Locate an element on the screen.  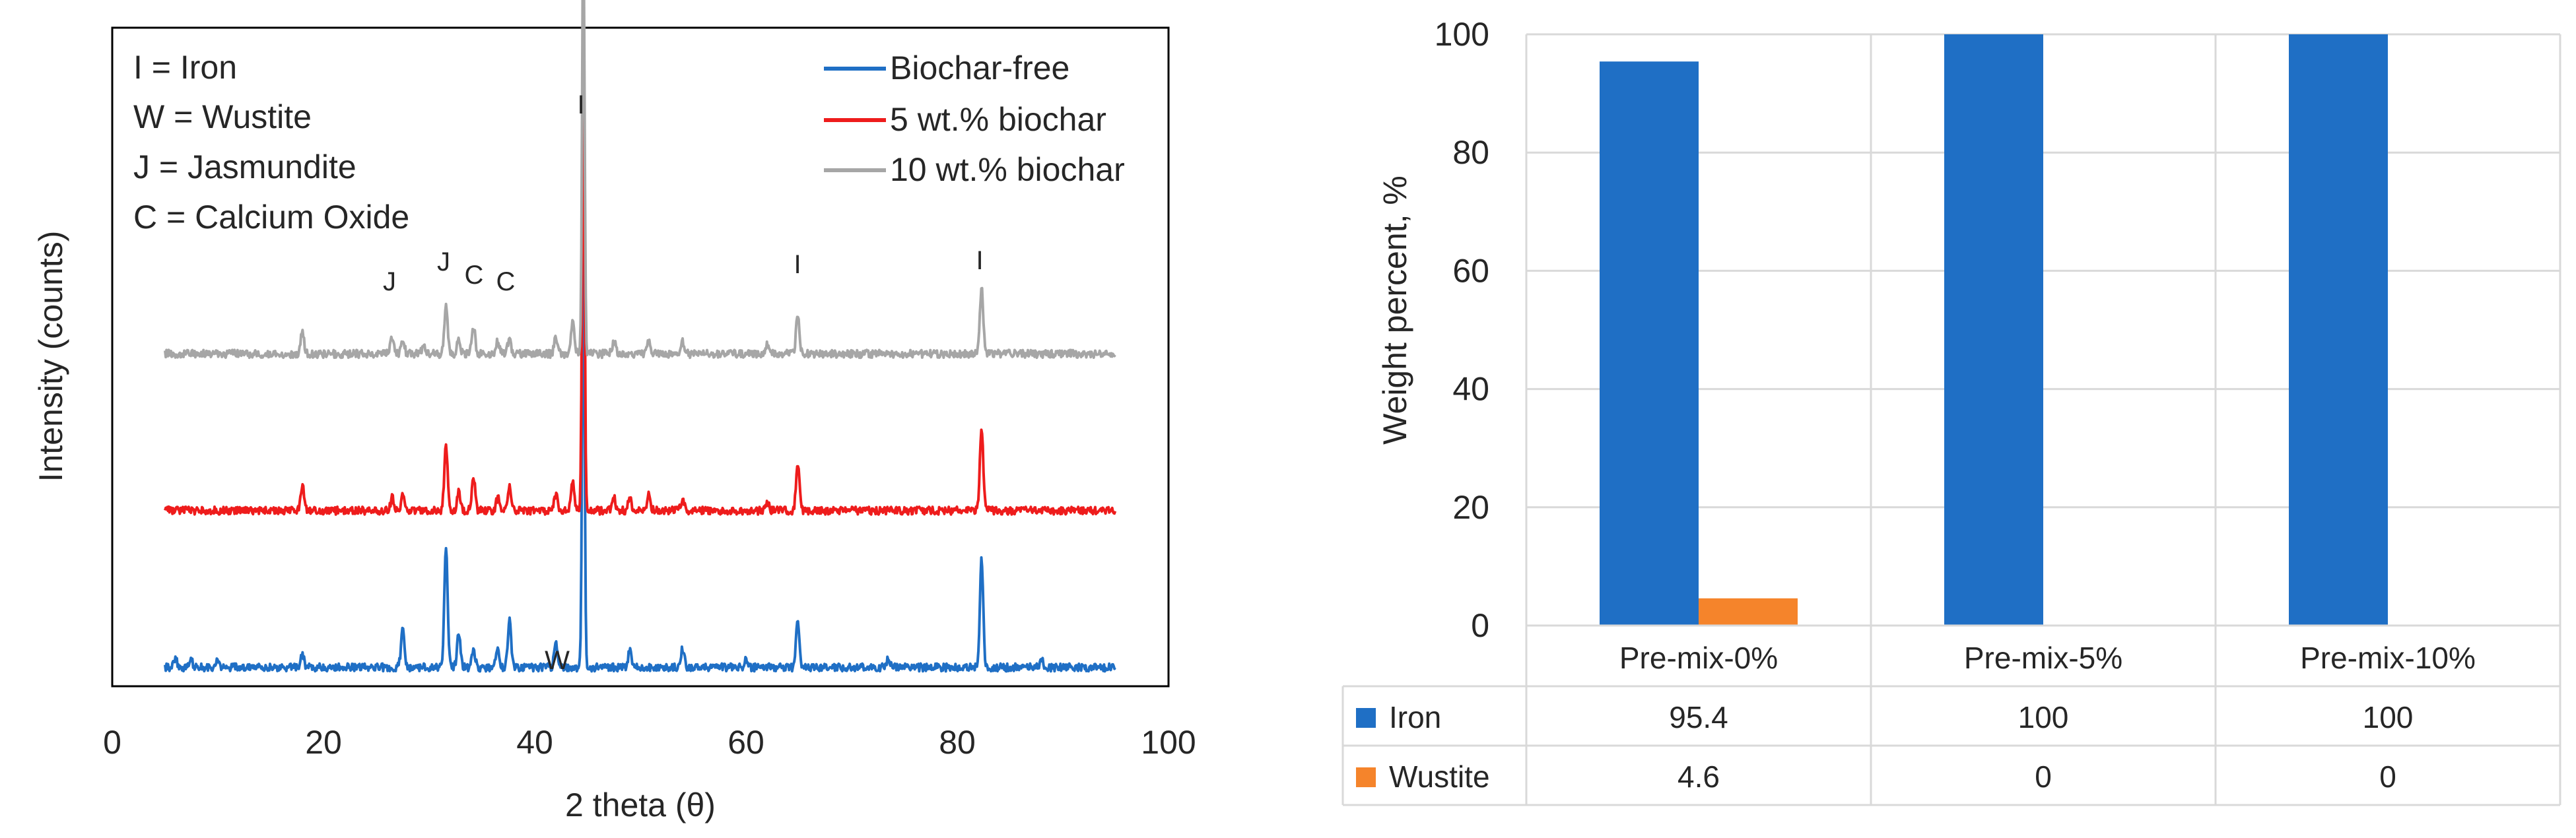
bar-y-tick-100: 100 is located at coordinates (1462, 34).